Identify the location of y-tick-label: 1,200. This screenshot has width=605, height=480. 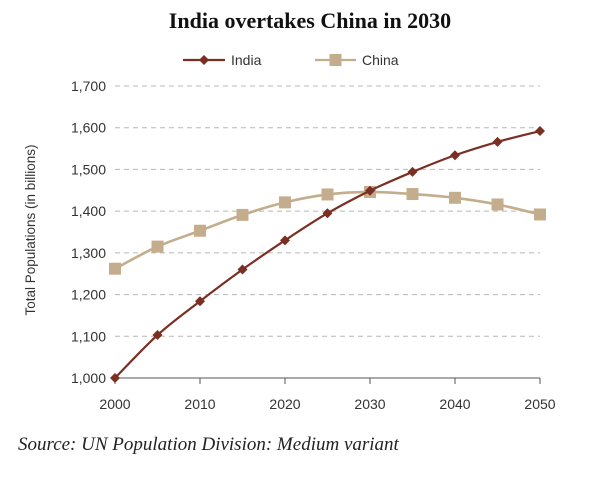
(88, 295).